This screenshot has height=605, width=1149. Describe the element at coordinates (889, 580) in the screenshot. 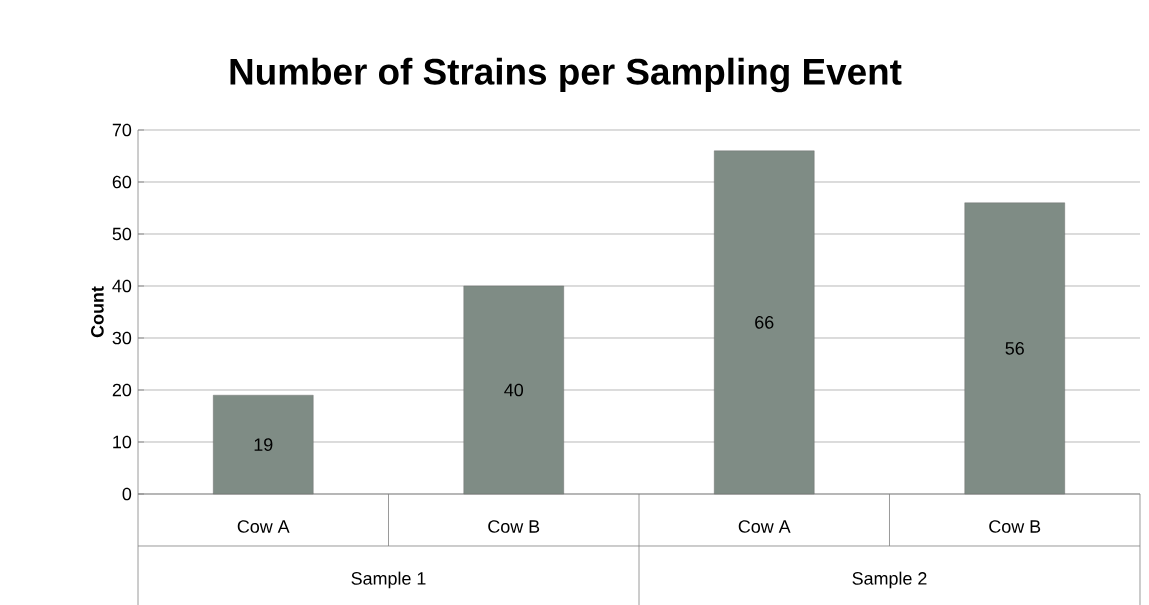

I see `text: Sample 2` at that location.